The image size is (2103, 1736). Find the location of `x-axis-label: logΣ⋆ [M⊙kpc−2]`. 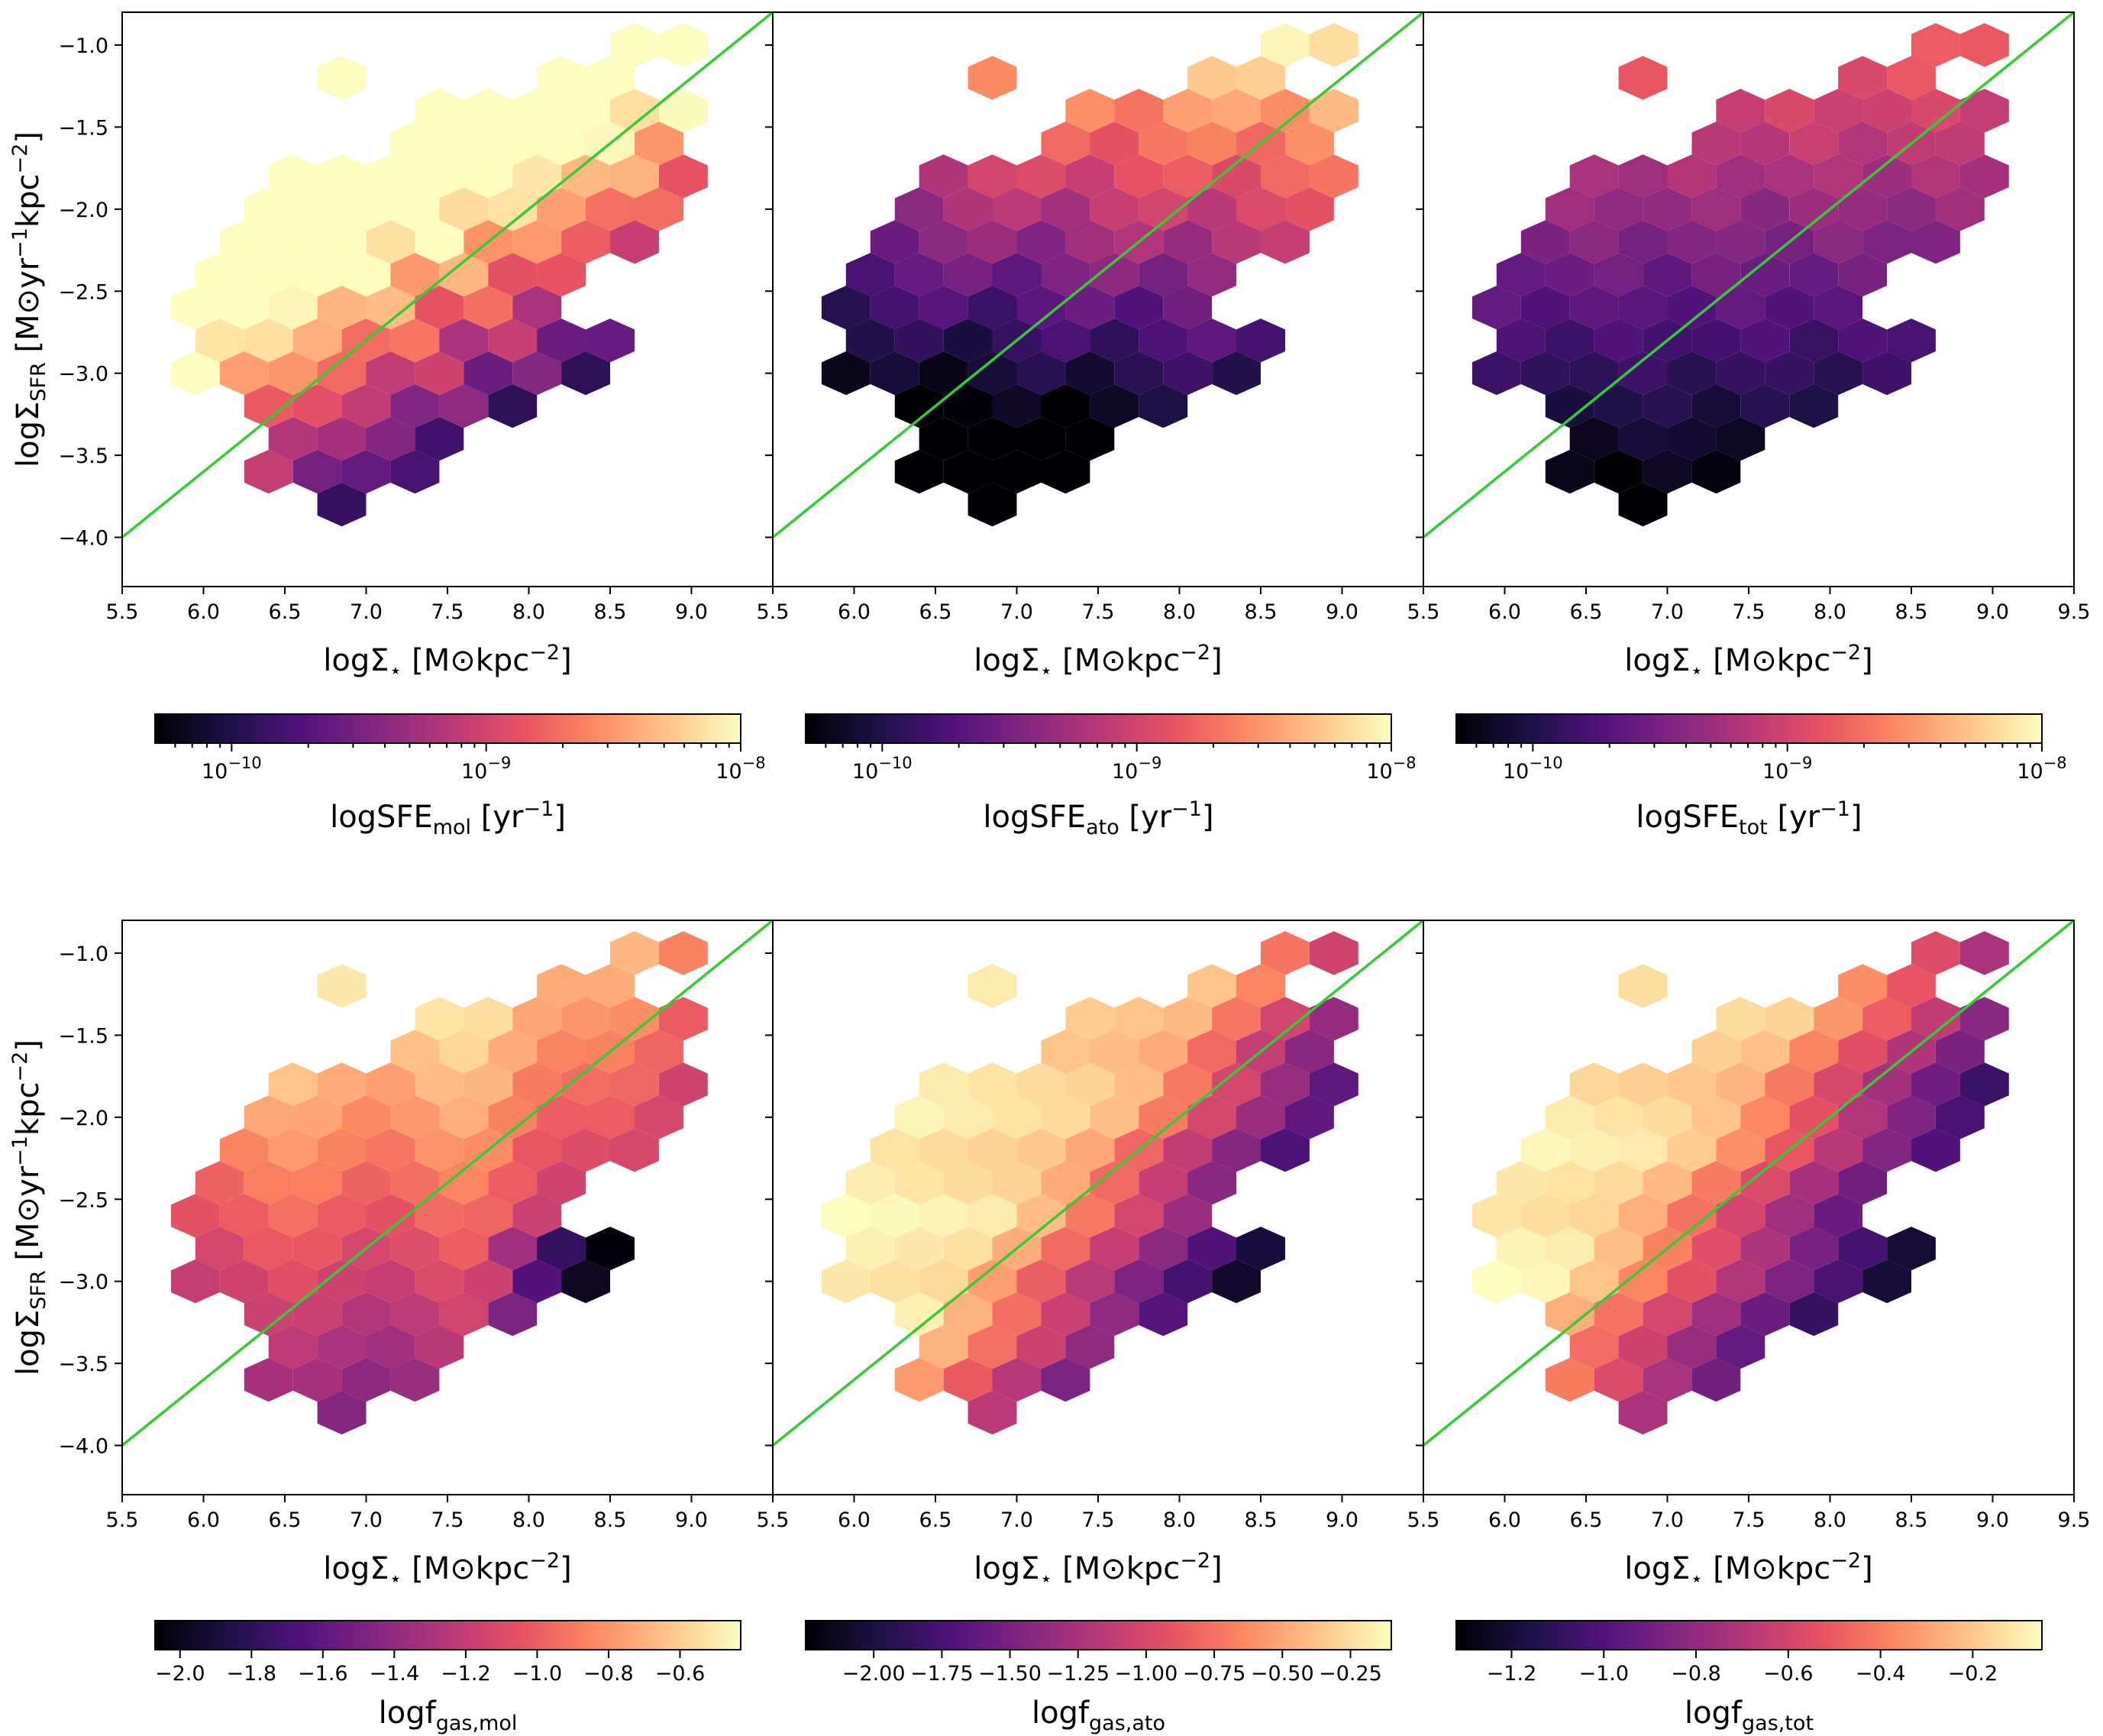

x-axis-label: logΣ⋆ [M⊙kpc−2] is located at coordinates (1748, 662).